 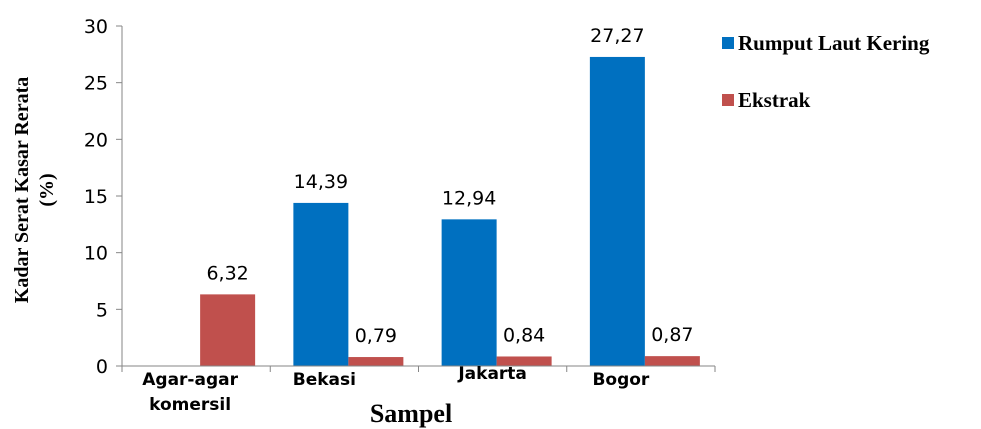 I want to click on x-category-label: Bekasi, so click(x=324, y=380).